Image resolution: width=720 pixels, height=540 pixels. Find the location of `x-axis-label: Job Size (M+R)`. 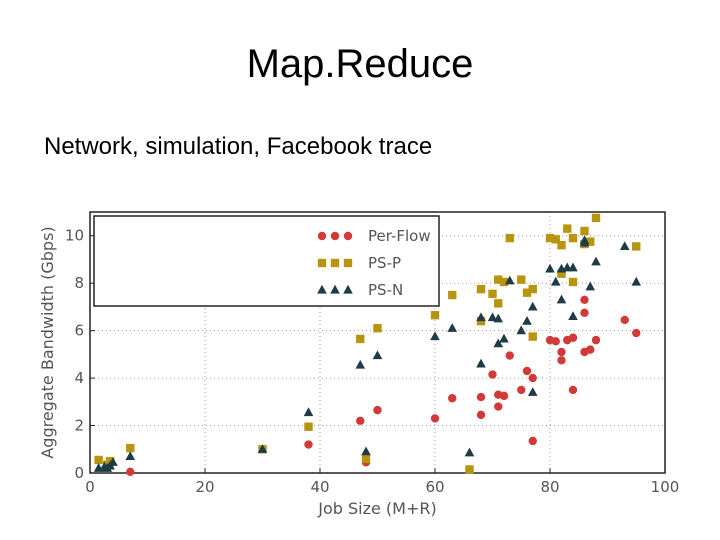

x-axis-label: Job Size (M+R) is located at coordinates (377, 508).